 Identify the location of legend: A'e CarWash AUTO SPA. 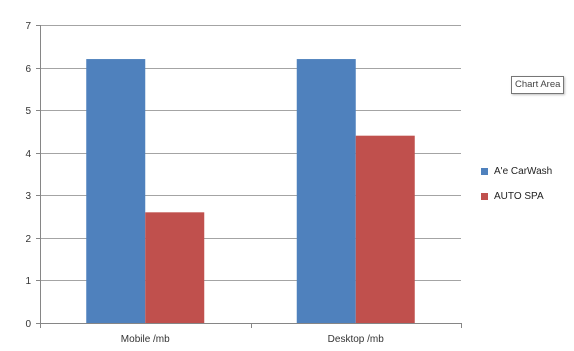
(516, 189).